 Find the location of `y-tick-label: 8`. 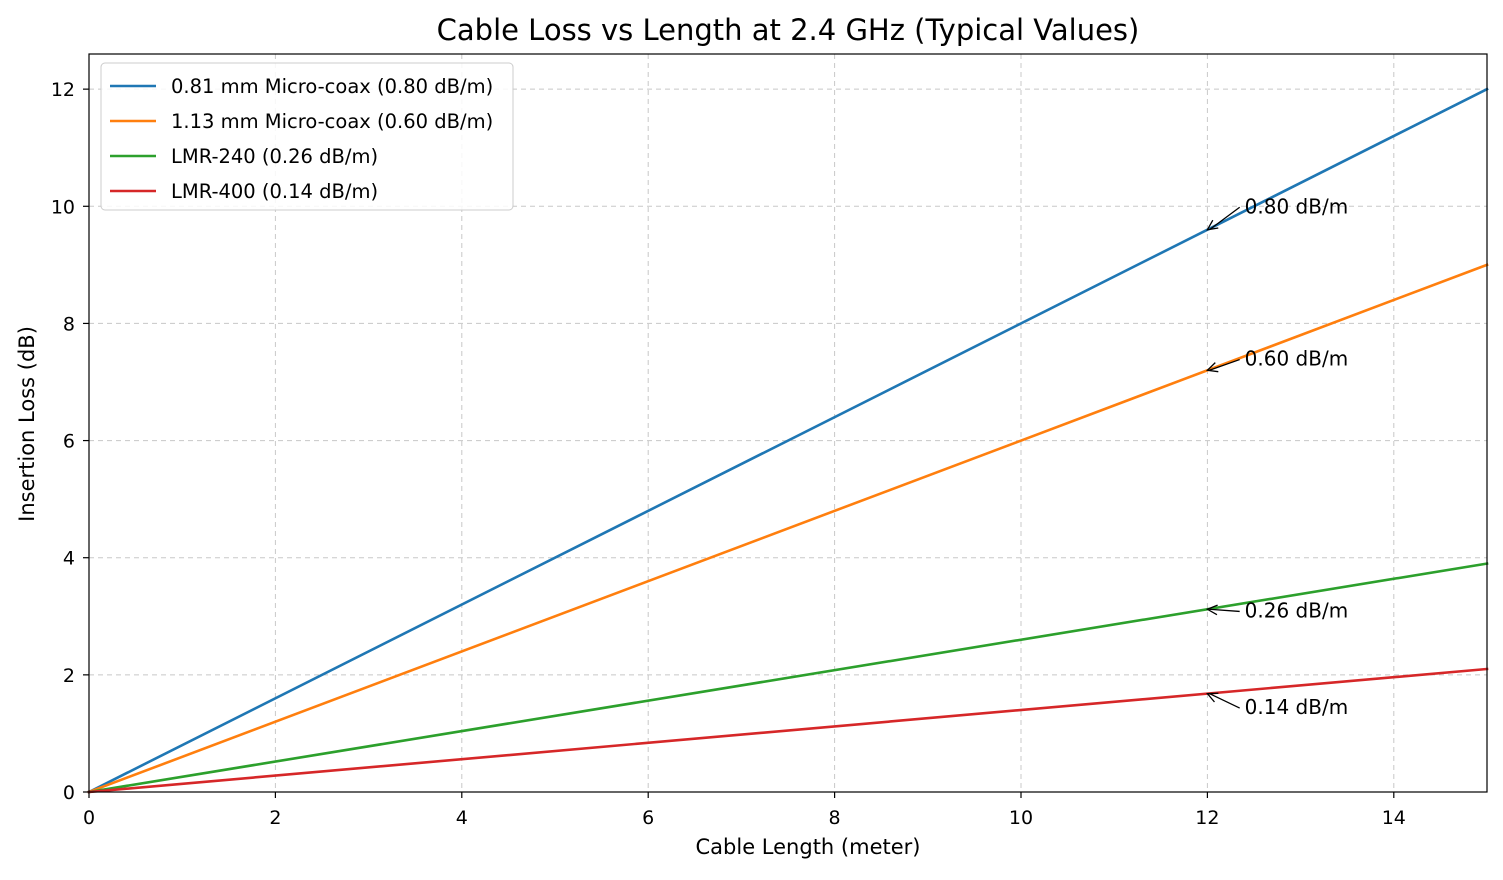

y-tick-label: 8 is located at coordinates (69, 324).